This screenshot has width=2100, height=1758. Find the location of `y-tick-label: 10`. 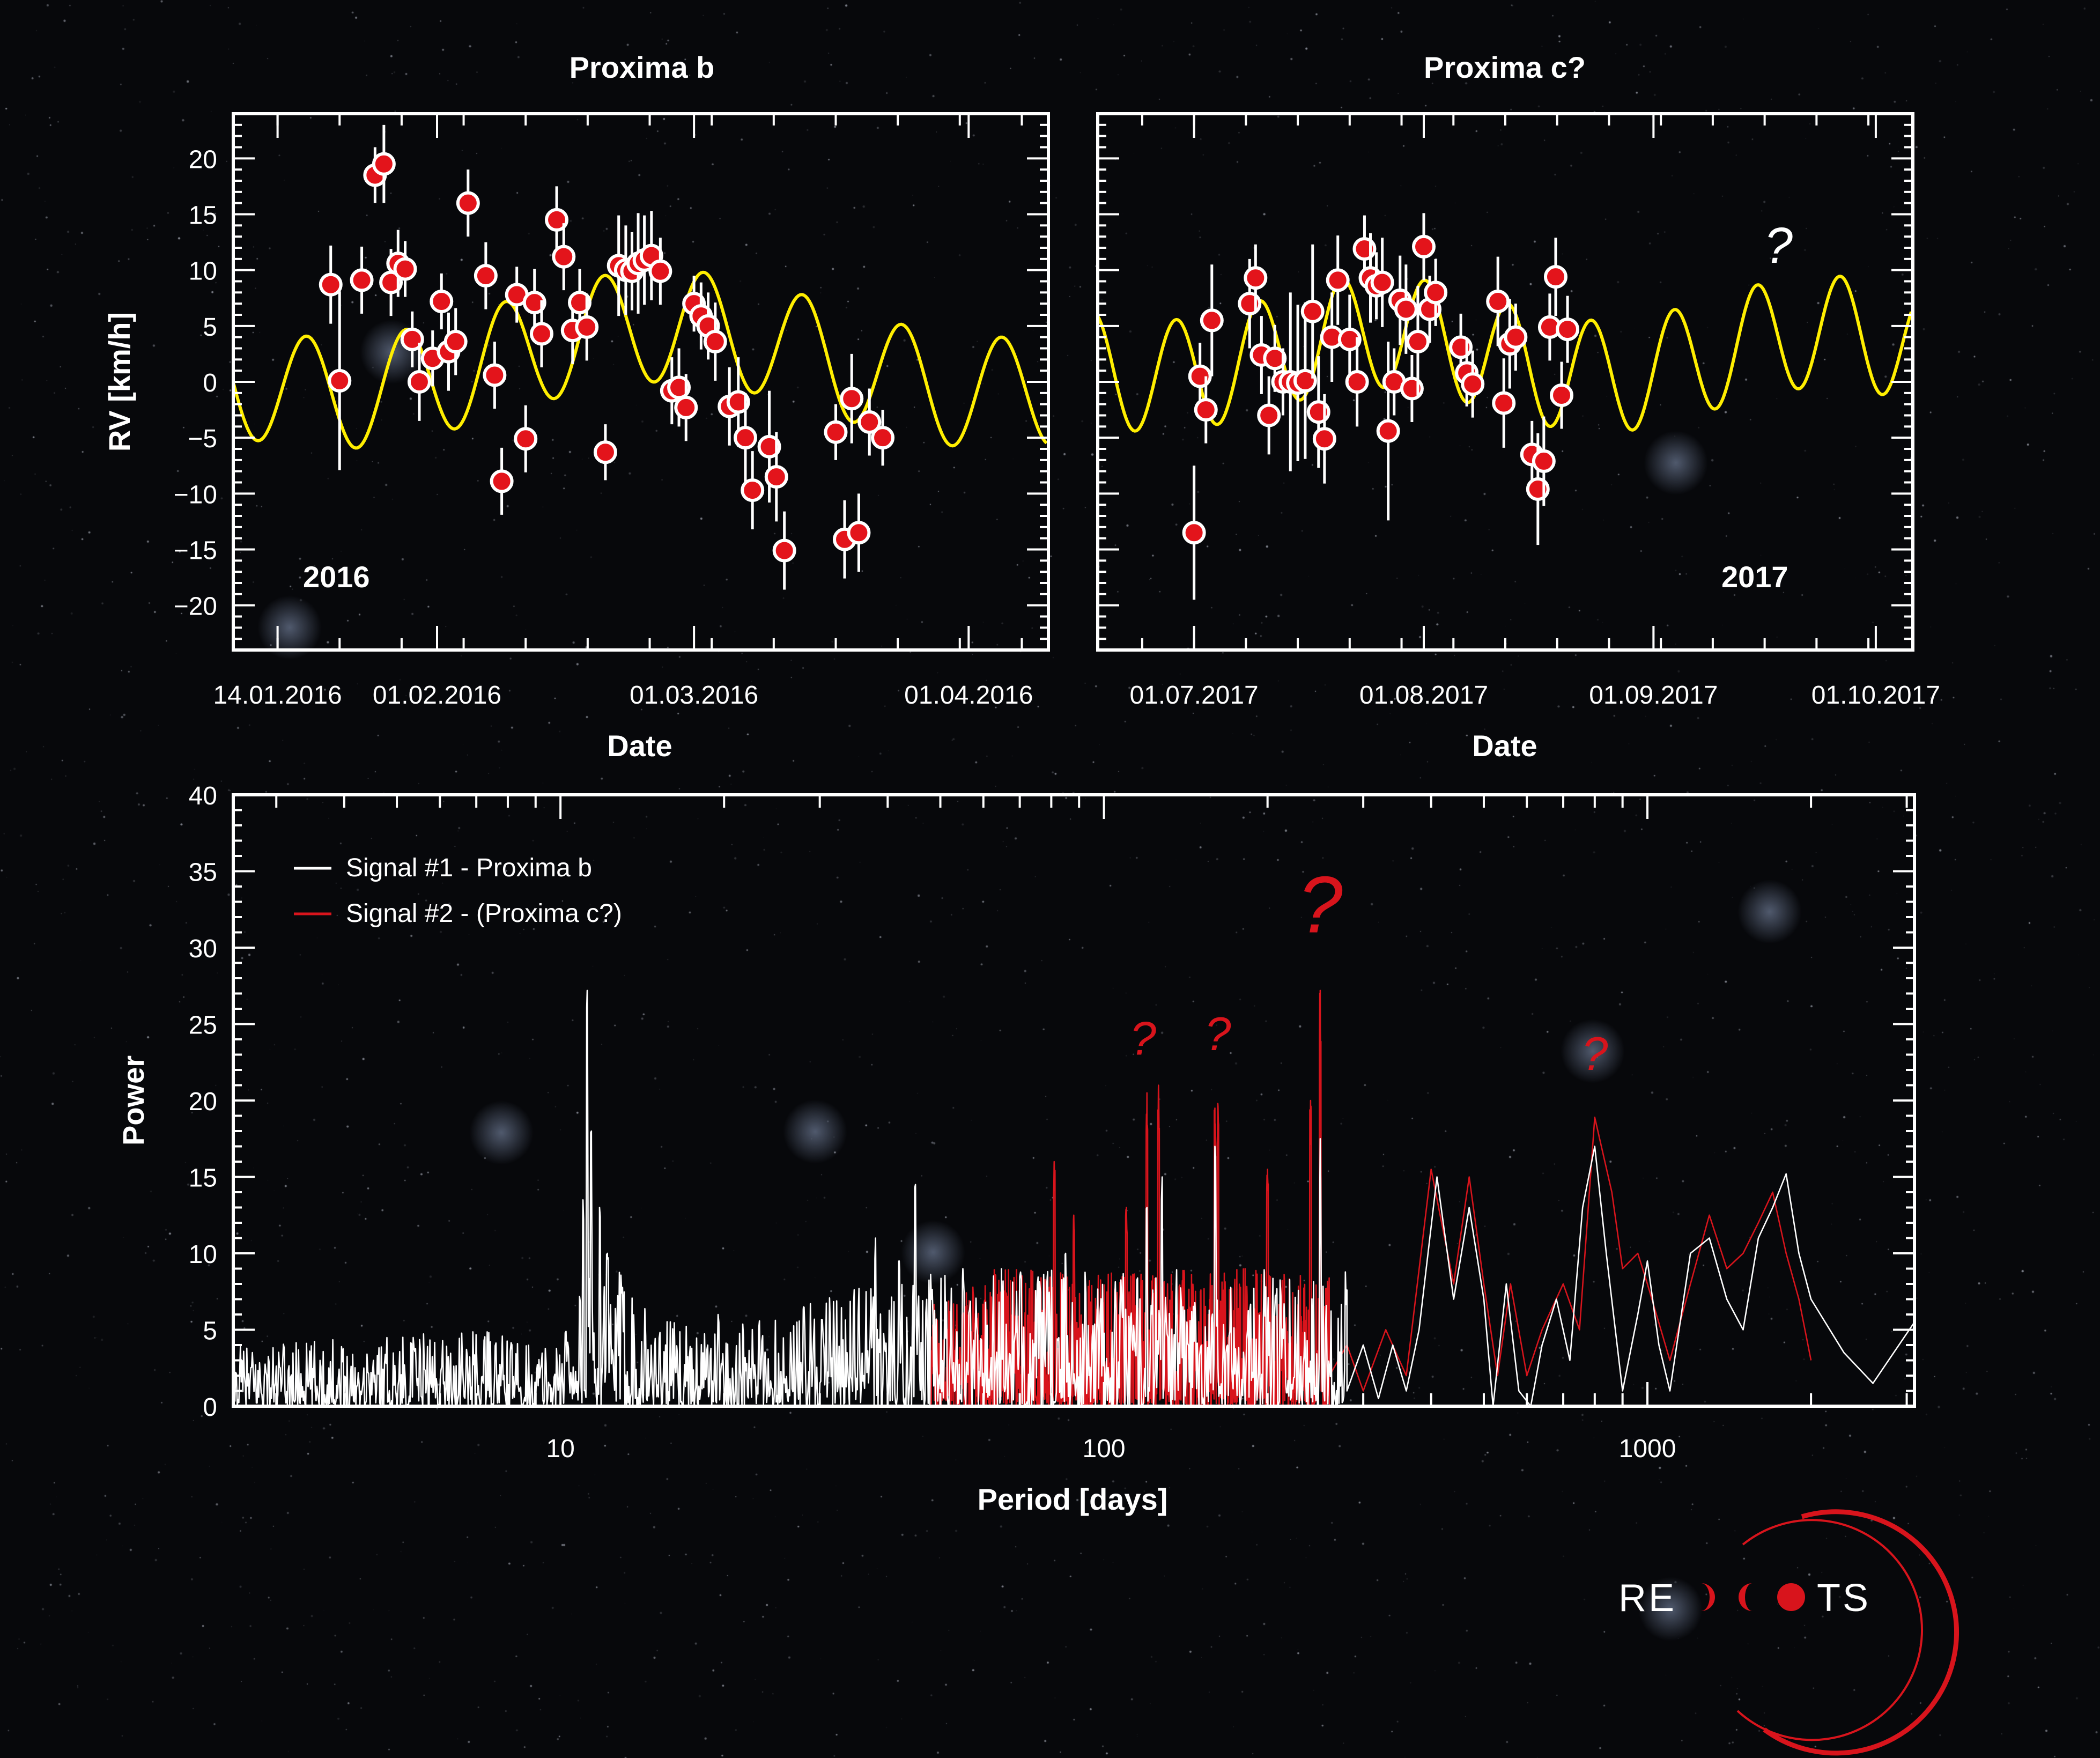

y-tick-label: 10 is located at coordinates (203, 271).